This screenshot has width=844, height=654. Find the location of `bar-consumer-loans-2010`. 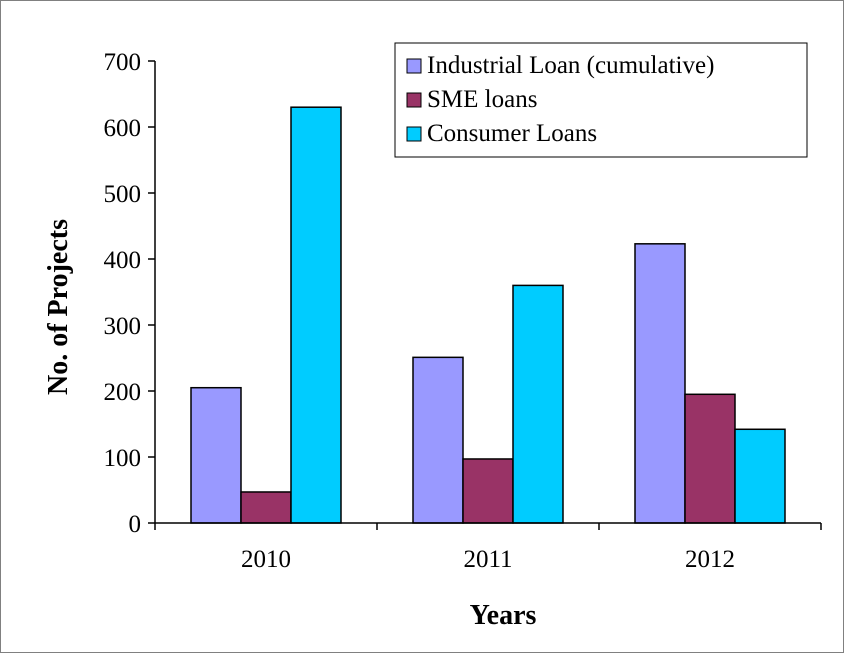

bar-consumer-loans-2010 is located at coordinates (316, 315).